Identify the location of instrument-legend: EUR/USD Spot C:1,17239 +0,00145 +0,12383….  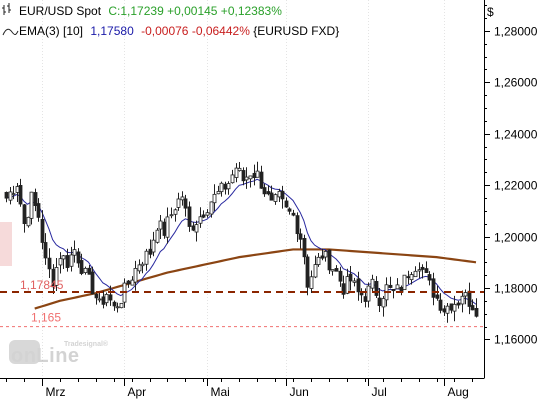
(150, 11).